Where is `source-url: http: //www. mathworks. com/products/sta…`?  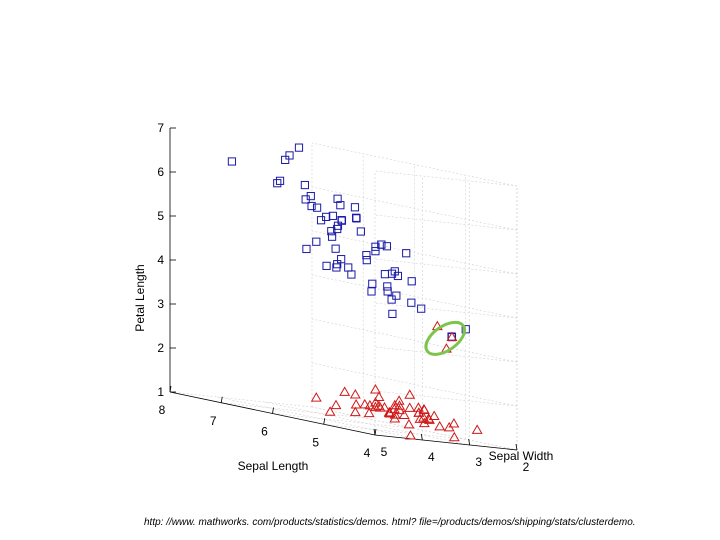 source-url: http: //www. mathworks. com/products/sta… is located at coordinates (390, 522).